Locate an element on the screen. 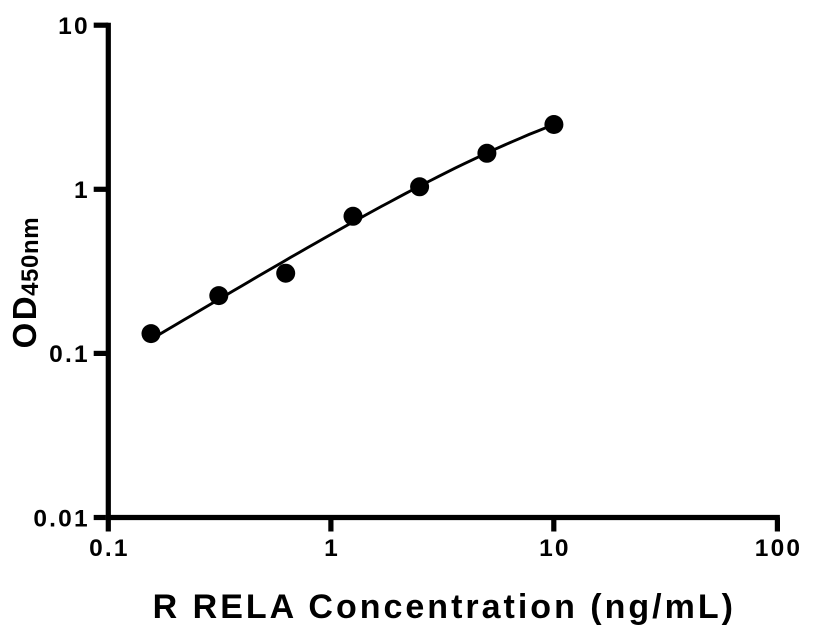  svg-text: 100 is located at coordinates (778, 548).